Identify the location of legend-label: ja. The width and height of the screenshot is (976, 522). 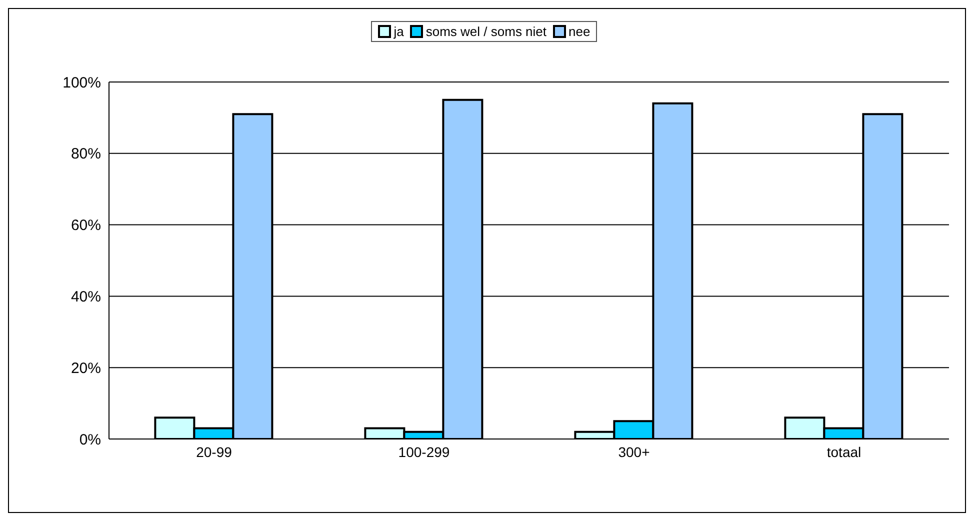
(399, 31).